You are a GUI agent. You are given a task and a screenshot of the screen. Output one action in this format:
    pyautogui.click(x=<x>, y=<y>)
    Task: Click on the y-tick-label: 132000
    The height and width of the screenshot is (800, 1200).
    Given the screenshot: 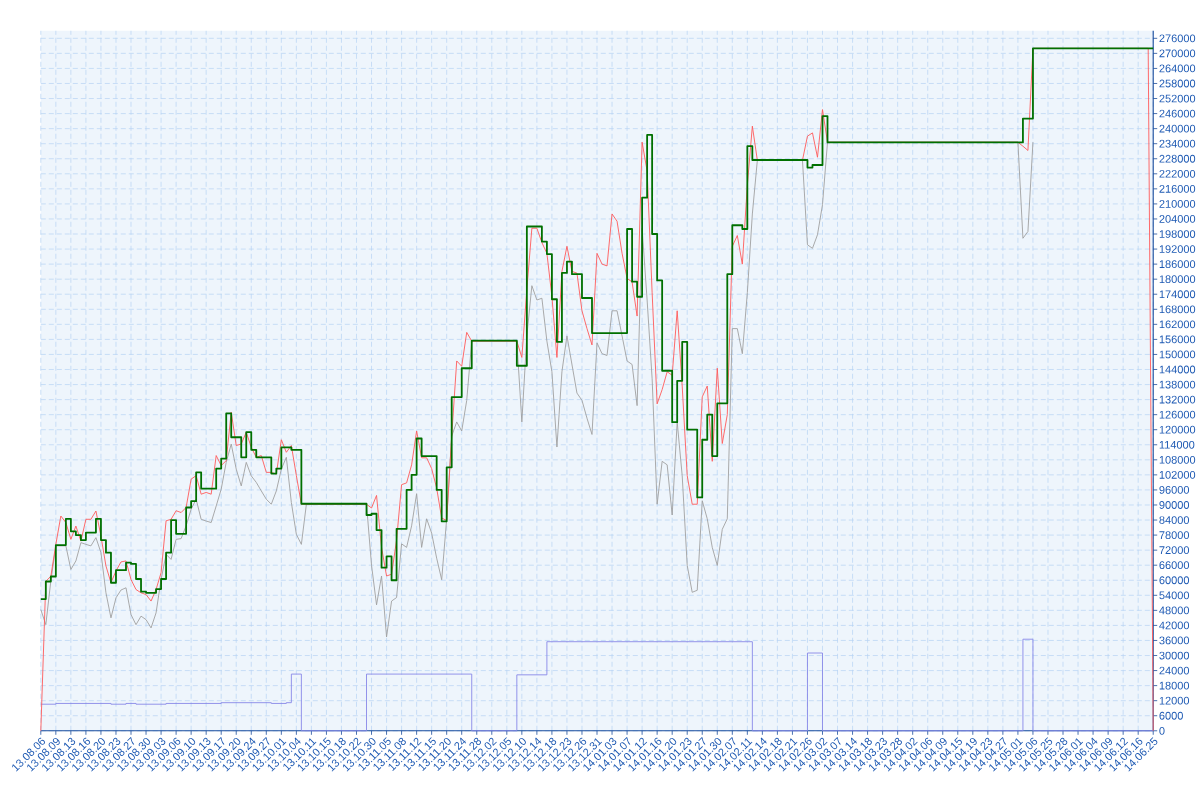 What is the action you would take?
    pyautogui.click(x=1177, y=399)
    